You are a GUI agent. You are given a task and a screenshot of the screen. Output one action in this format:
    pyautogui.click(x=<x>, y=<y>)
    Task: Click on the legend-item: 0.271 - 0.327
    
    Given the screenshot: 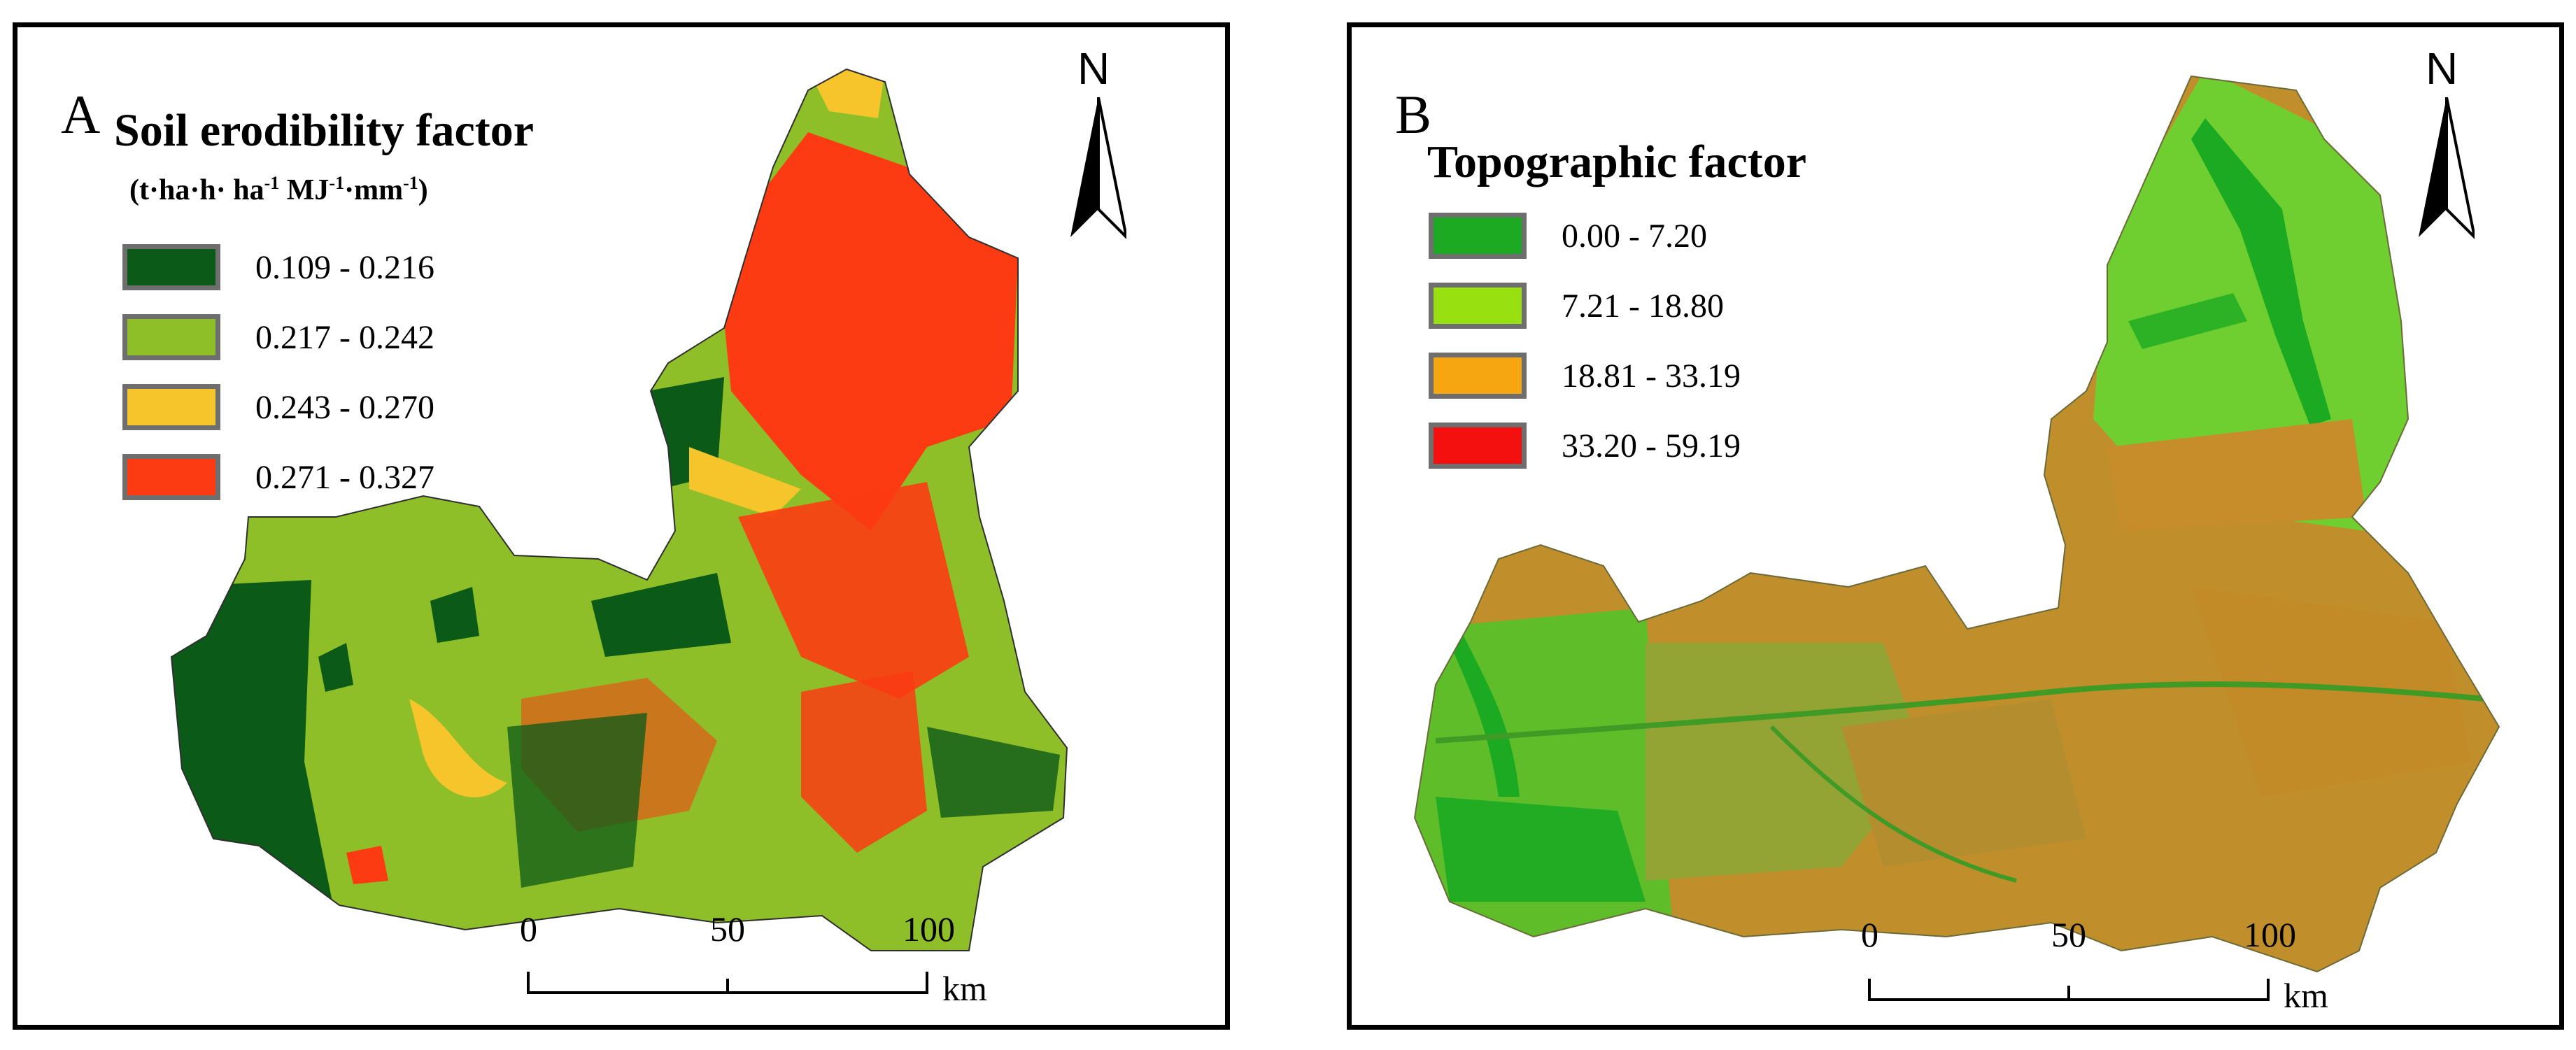 What is the action you would take?
    pyautogui.click(x=339, y=483)
    